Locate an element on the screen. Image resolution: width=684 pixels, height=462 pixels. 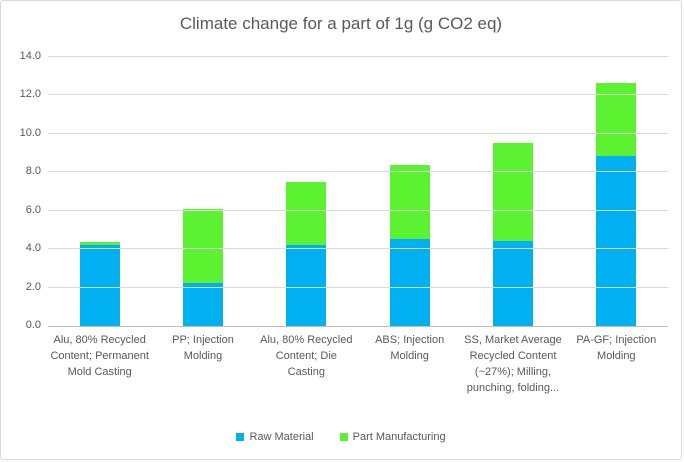
gridline-y-10.0 is located at coordinates (358, 133).